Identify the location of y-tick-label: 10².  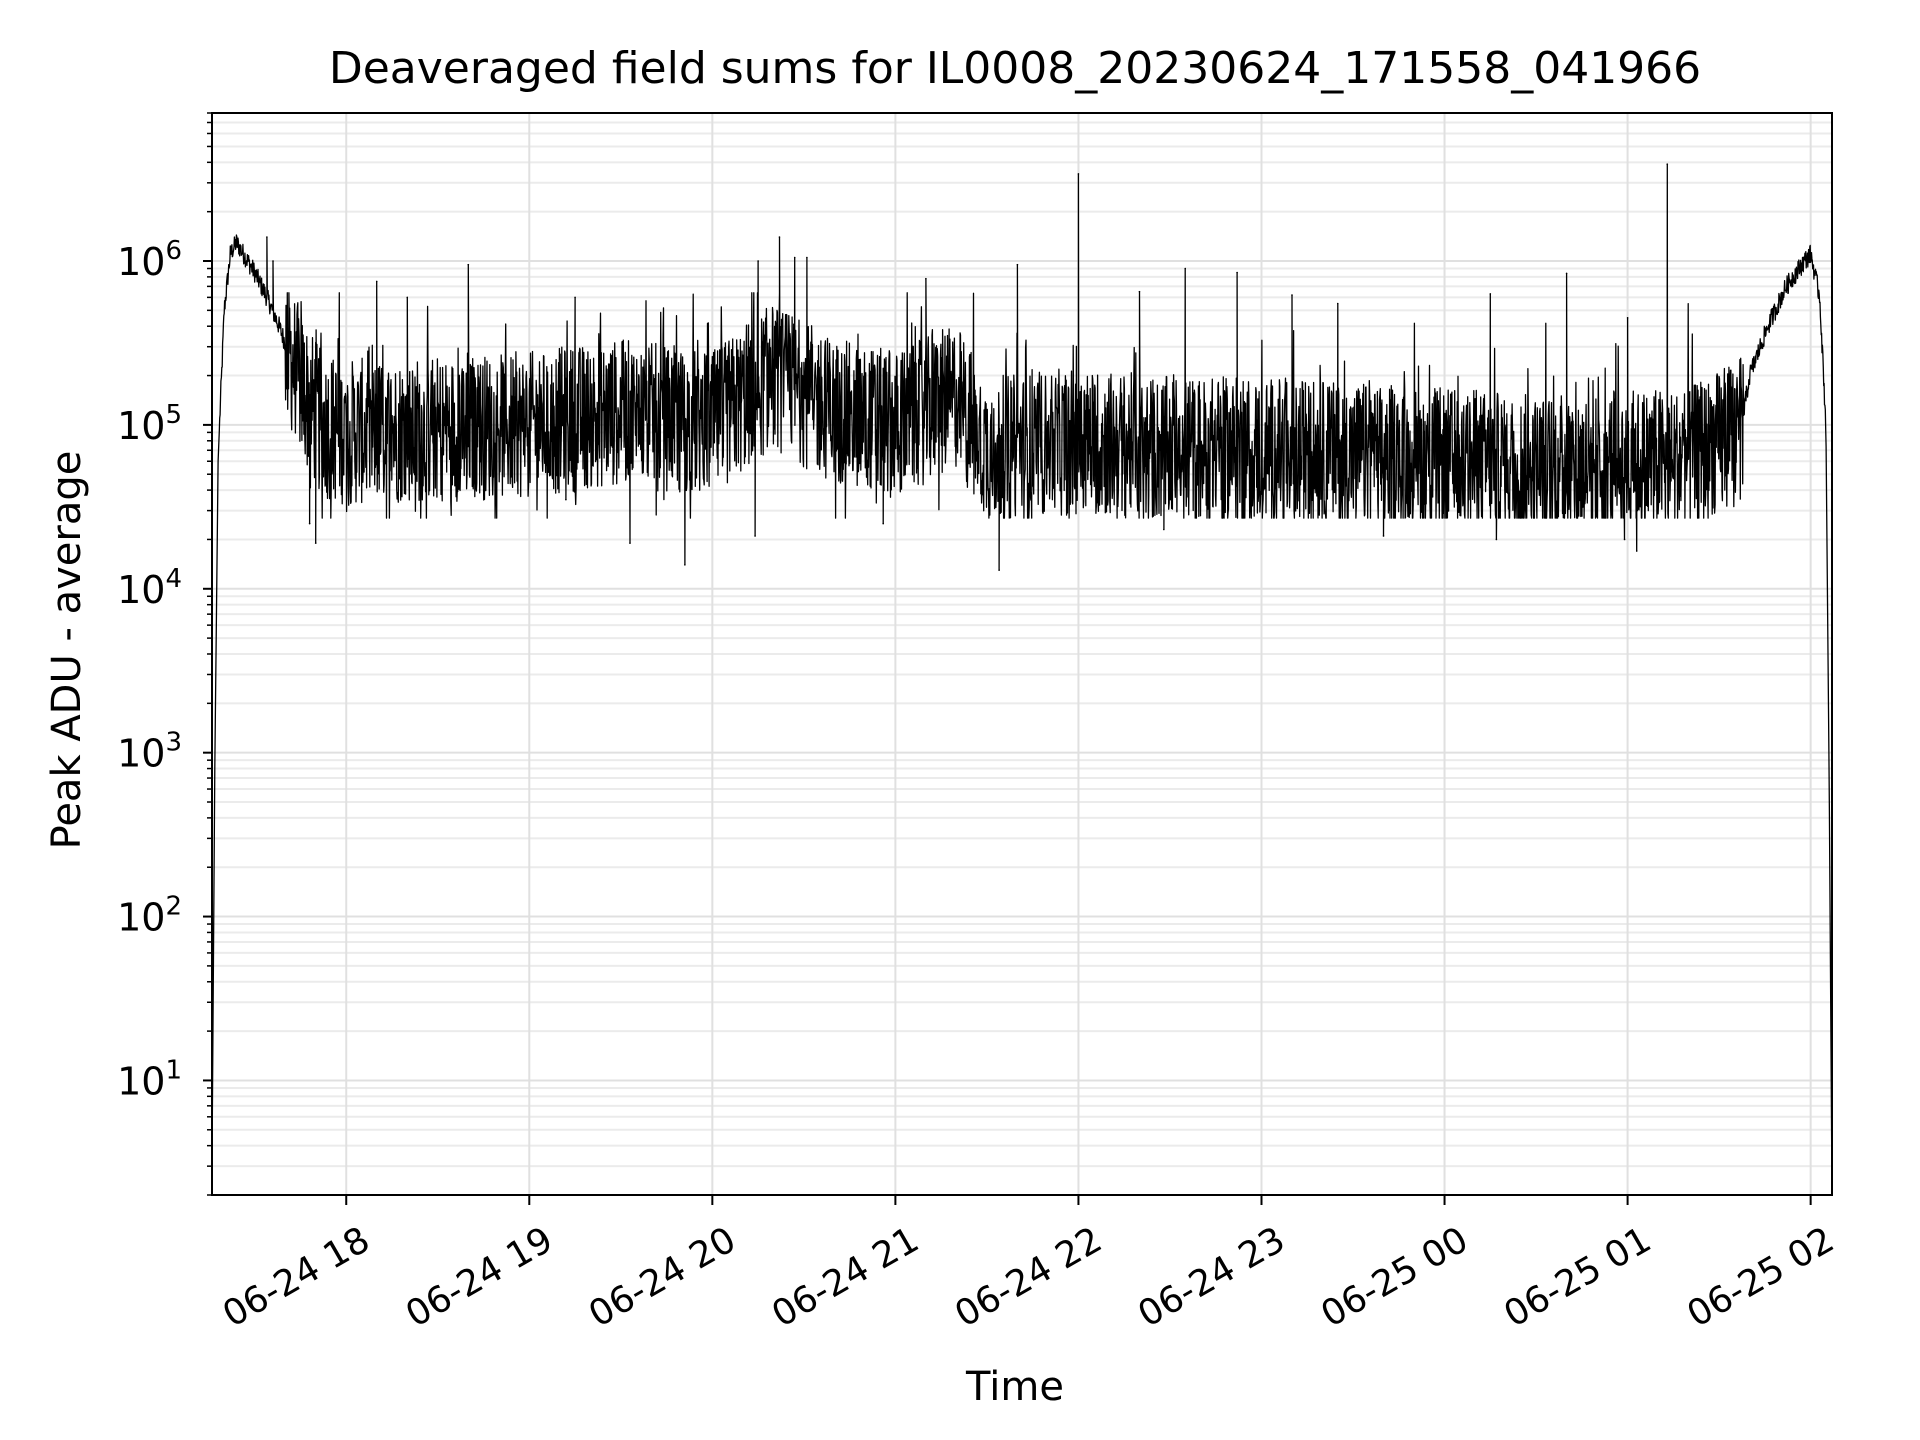
(149, 916).